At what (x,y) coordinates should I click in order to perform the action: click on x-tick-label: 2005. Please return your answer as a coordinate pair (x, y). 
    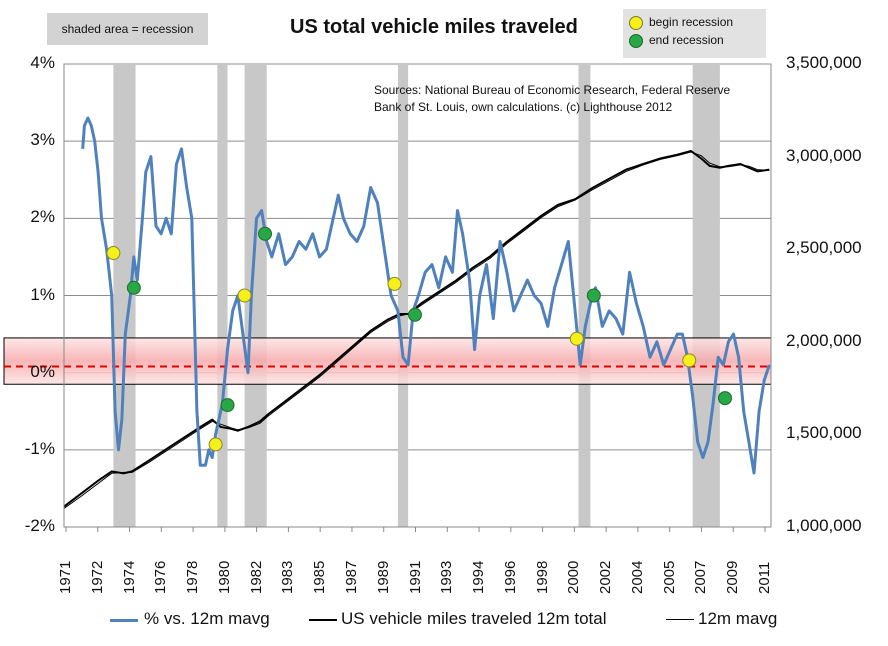
    Looking at the image, I should click on (669, 577).